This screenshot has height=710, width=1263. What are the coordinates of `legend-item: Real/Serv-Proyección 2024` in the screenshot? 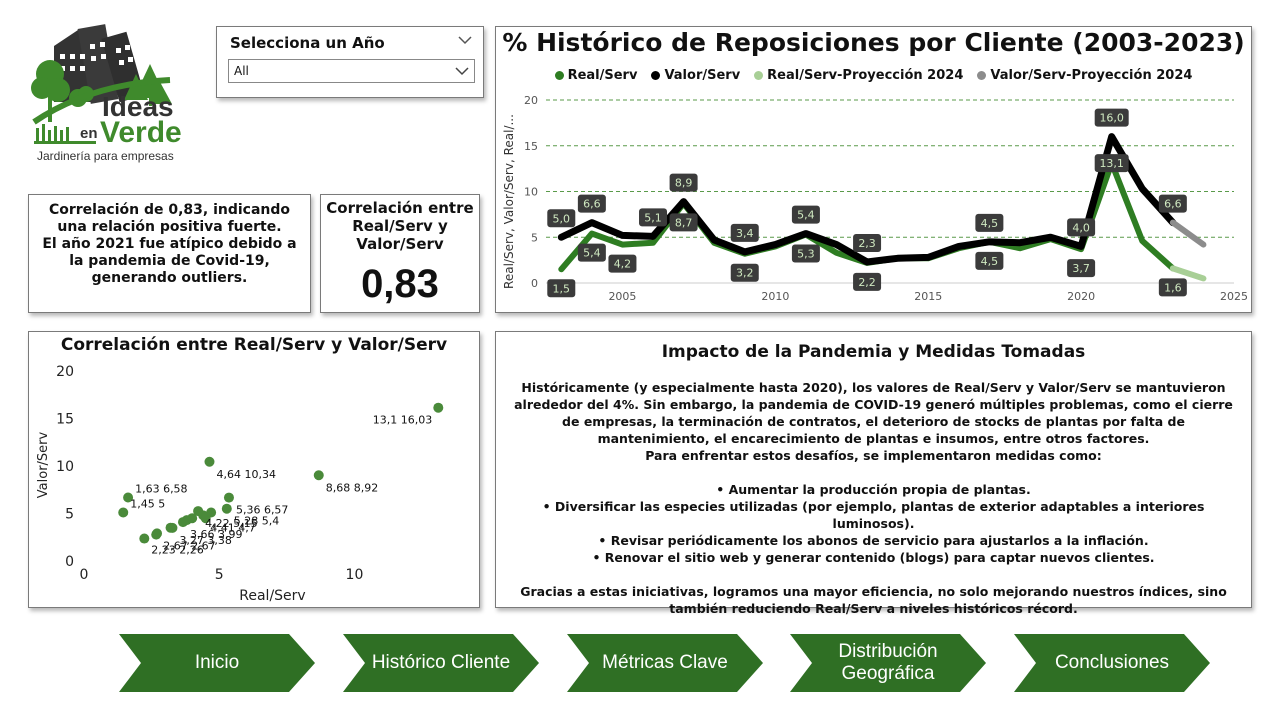 It's located at (858, 75).